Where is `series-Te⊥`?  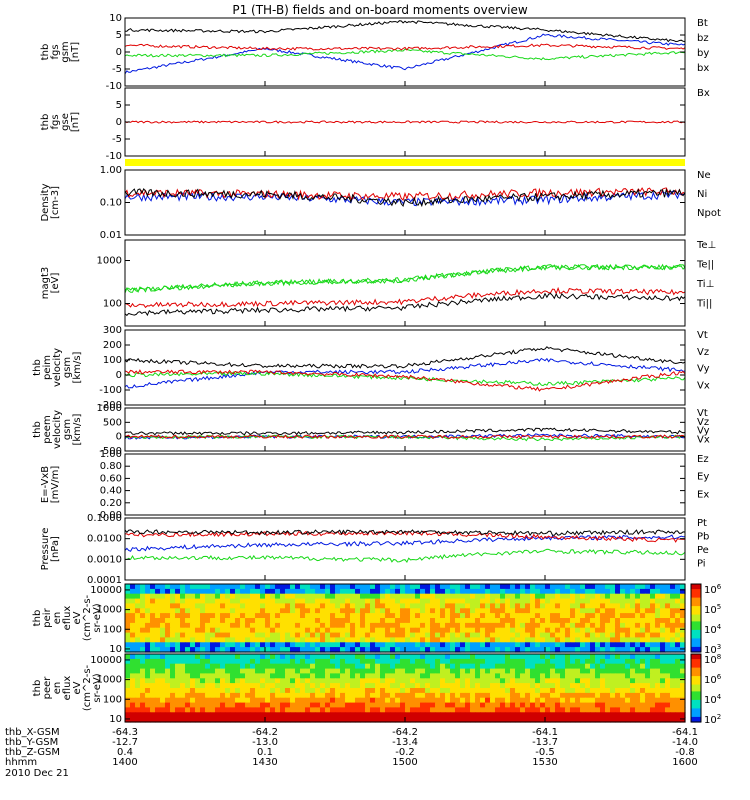
series-Te⊥ is located at coordinates (405, 297).